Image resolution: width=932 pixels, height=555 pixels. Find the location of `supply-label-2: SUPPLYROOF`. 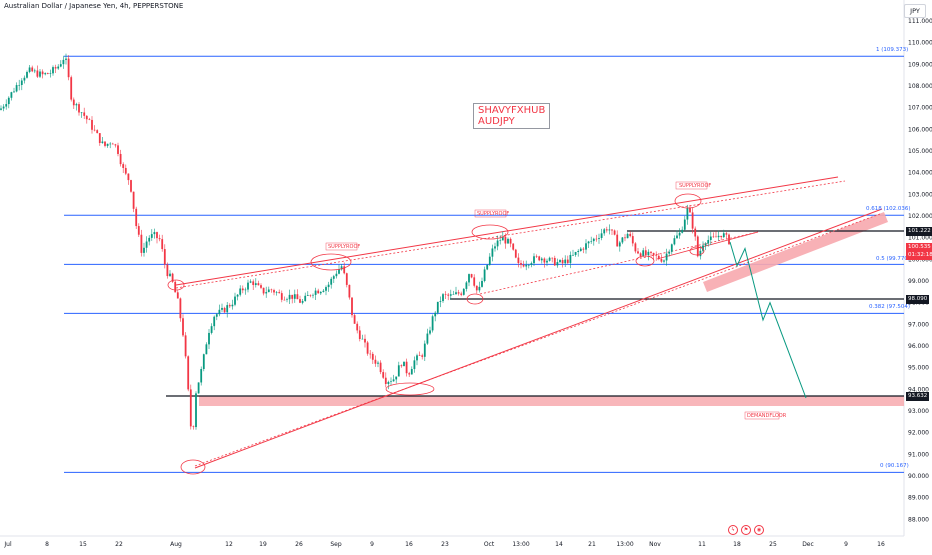

supply-label-2: SUPPLYROOF is located at coordinates (493, 214).